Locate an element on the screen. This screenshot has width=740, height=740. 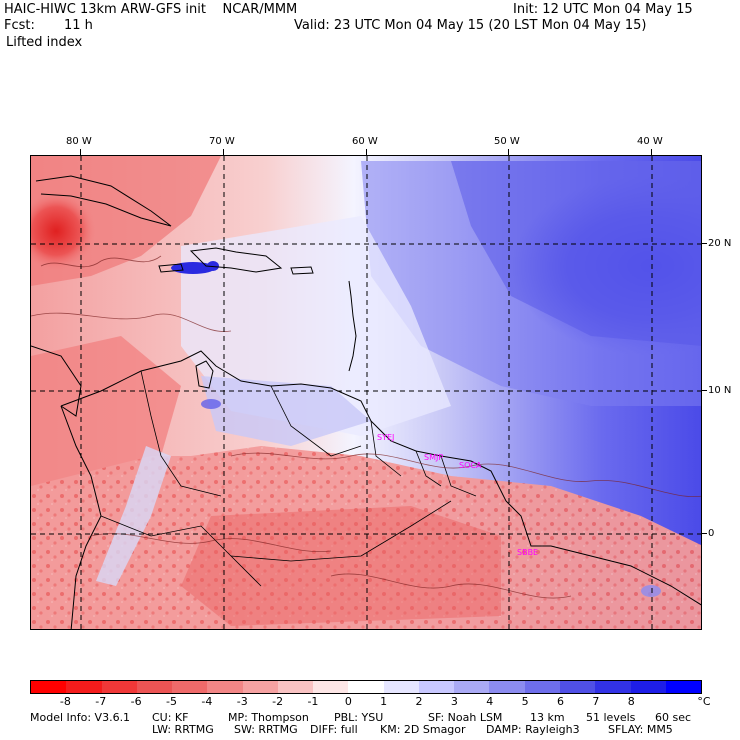
surface-layer-option: SFLAY: MM5 is located at coordinates (640, 729).